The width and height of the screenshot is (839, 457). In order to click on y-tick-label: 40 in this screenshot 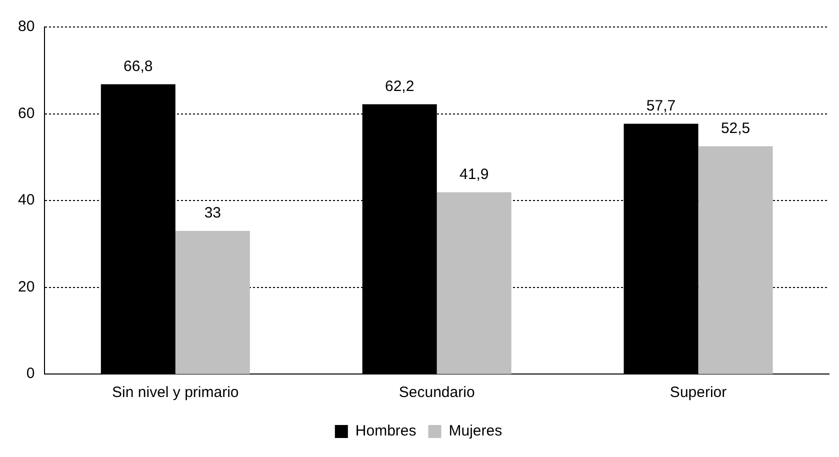, I will do `click(26, 200)`.